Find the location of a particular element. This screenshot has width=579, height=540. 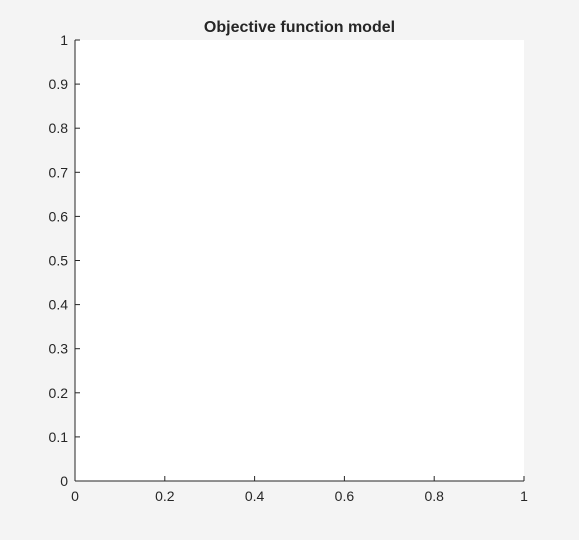

chart-title: Objective function model is located at coordinates (299, 27).